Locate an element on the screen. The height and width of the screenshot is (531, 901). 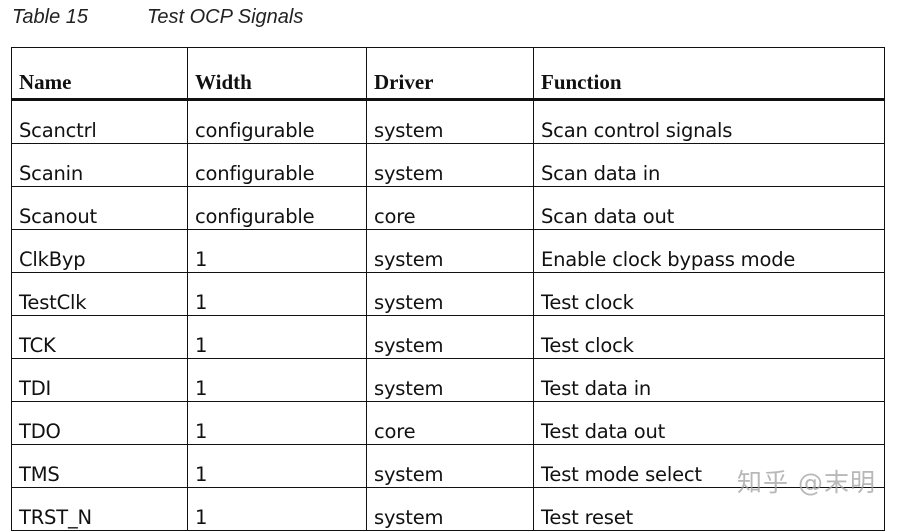
table-row: TDI 1 system Test data in is located at coordinates (448, 380).